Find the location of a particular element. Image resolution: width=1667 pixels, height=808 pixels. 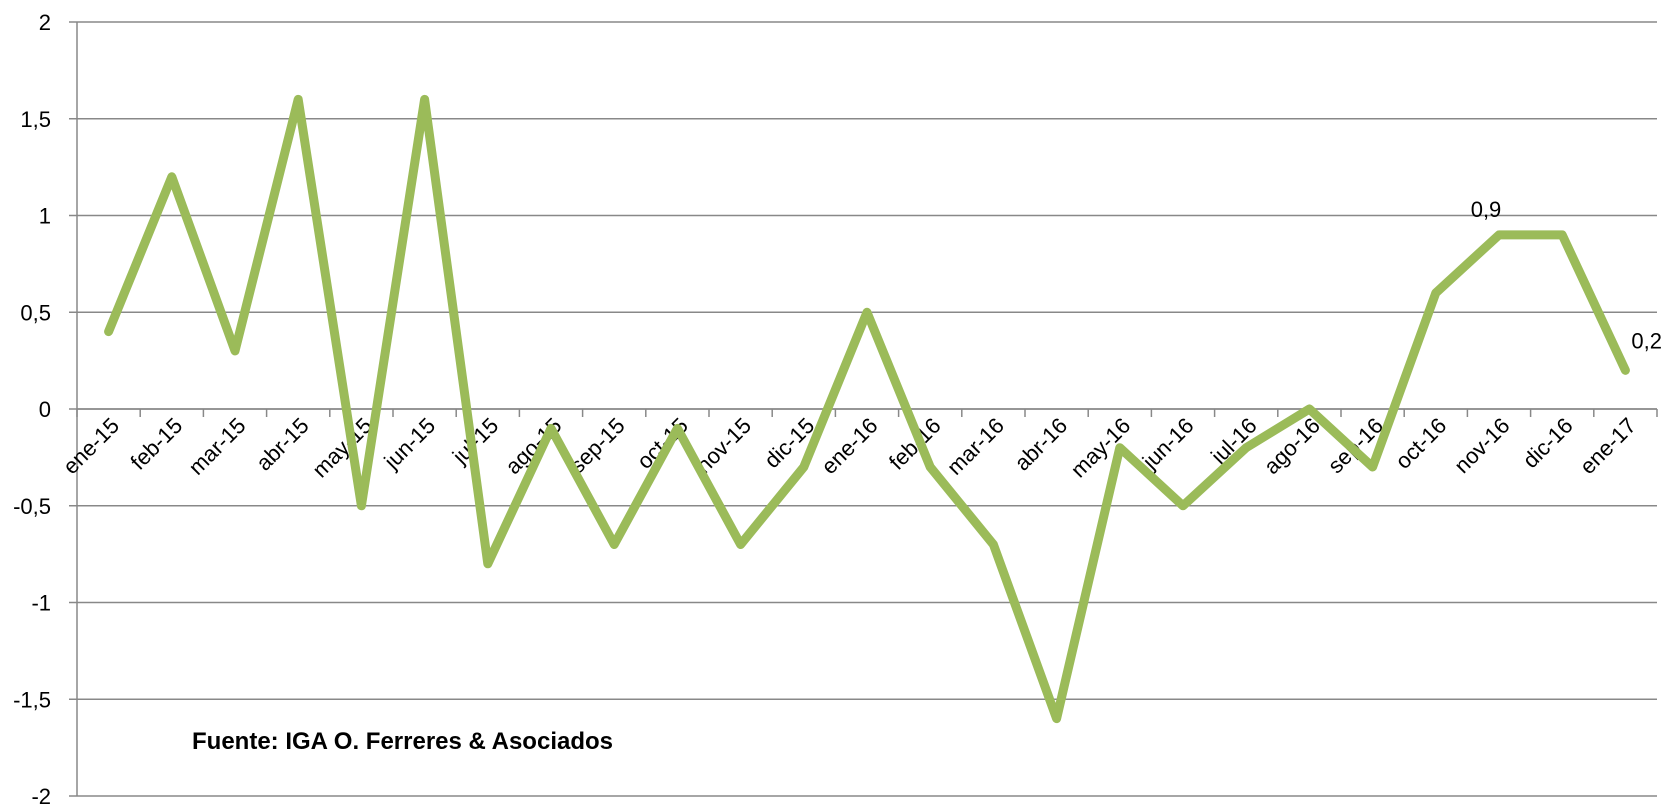

x-tick-label: mar-15 is located at coordinates (217, 446).